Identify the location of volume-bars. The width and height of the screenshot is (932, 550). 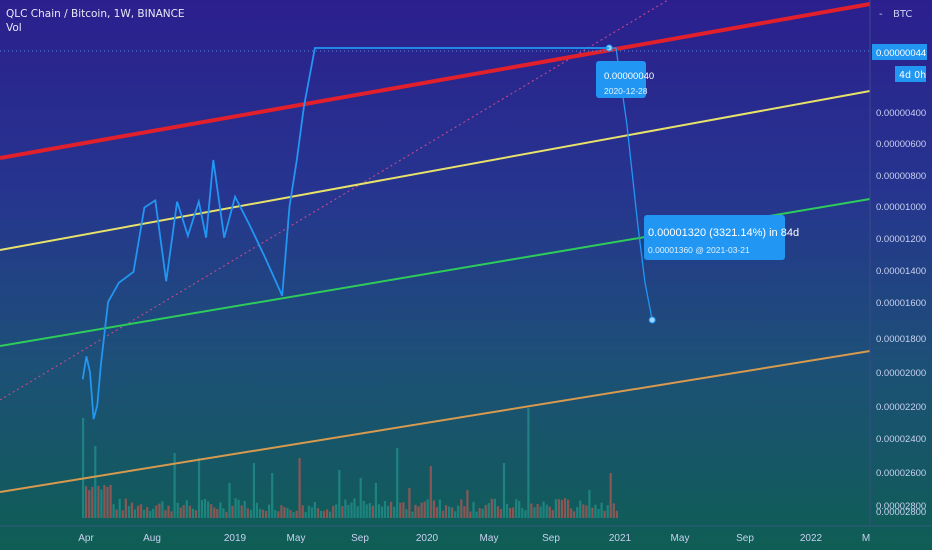
(350, 463).